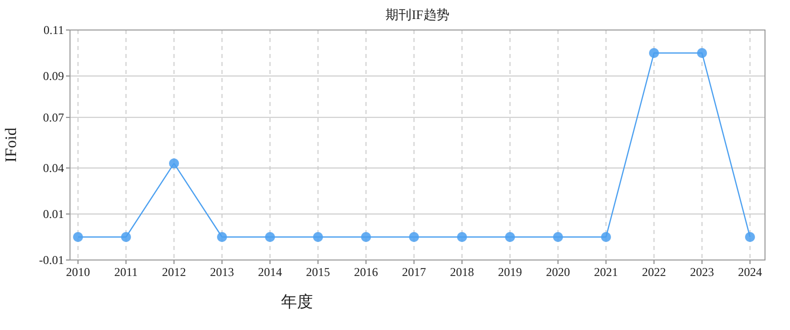 The width and height of the screenshot is (790, 330). What do you see at coordinates (11, 145) in the screenshot?
I see `y-axis-title: IFoid` at bounding box center [11, 145].